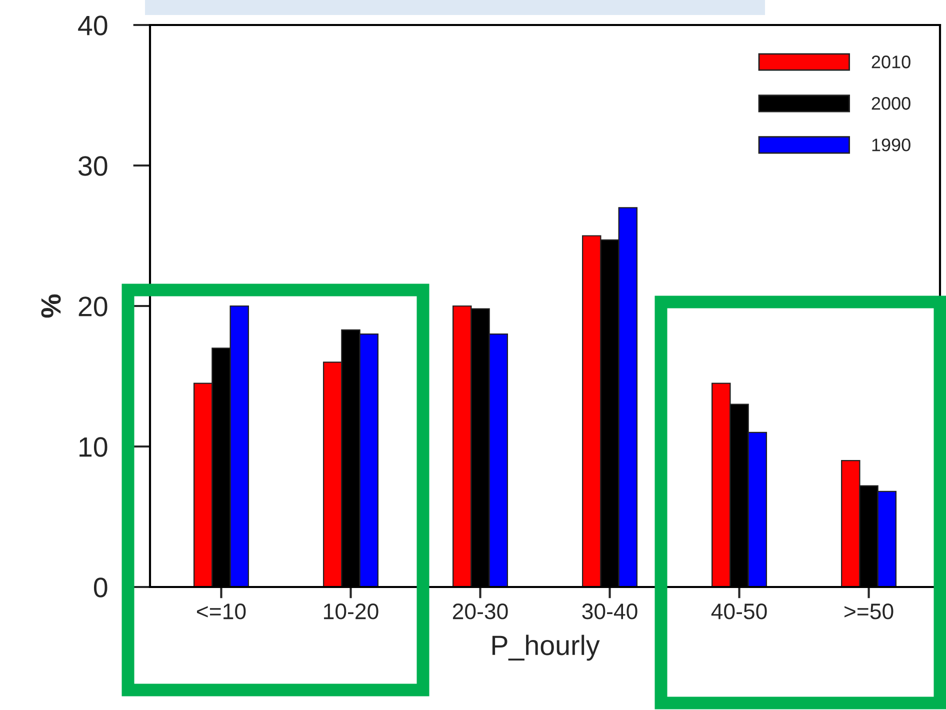 The height and width of the screenshot is (710, 946). What do you see at coordinates (93, 166) in the screenshot?
I see `y-tick-label: 30` at bounding box center [93, 166].